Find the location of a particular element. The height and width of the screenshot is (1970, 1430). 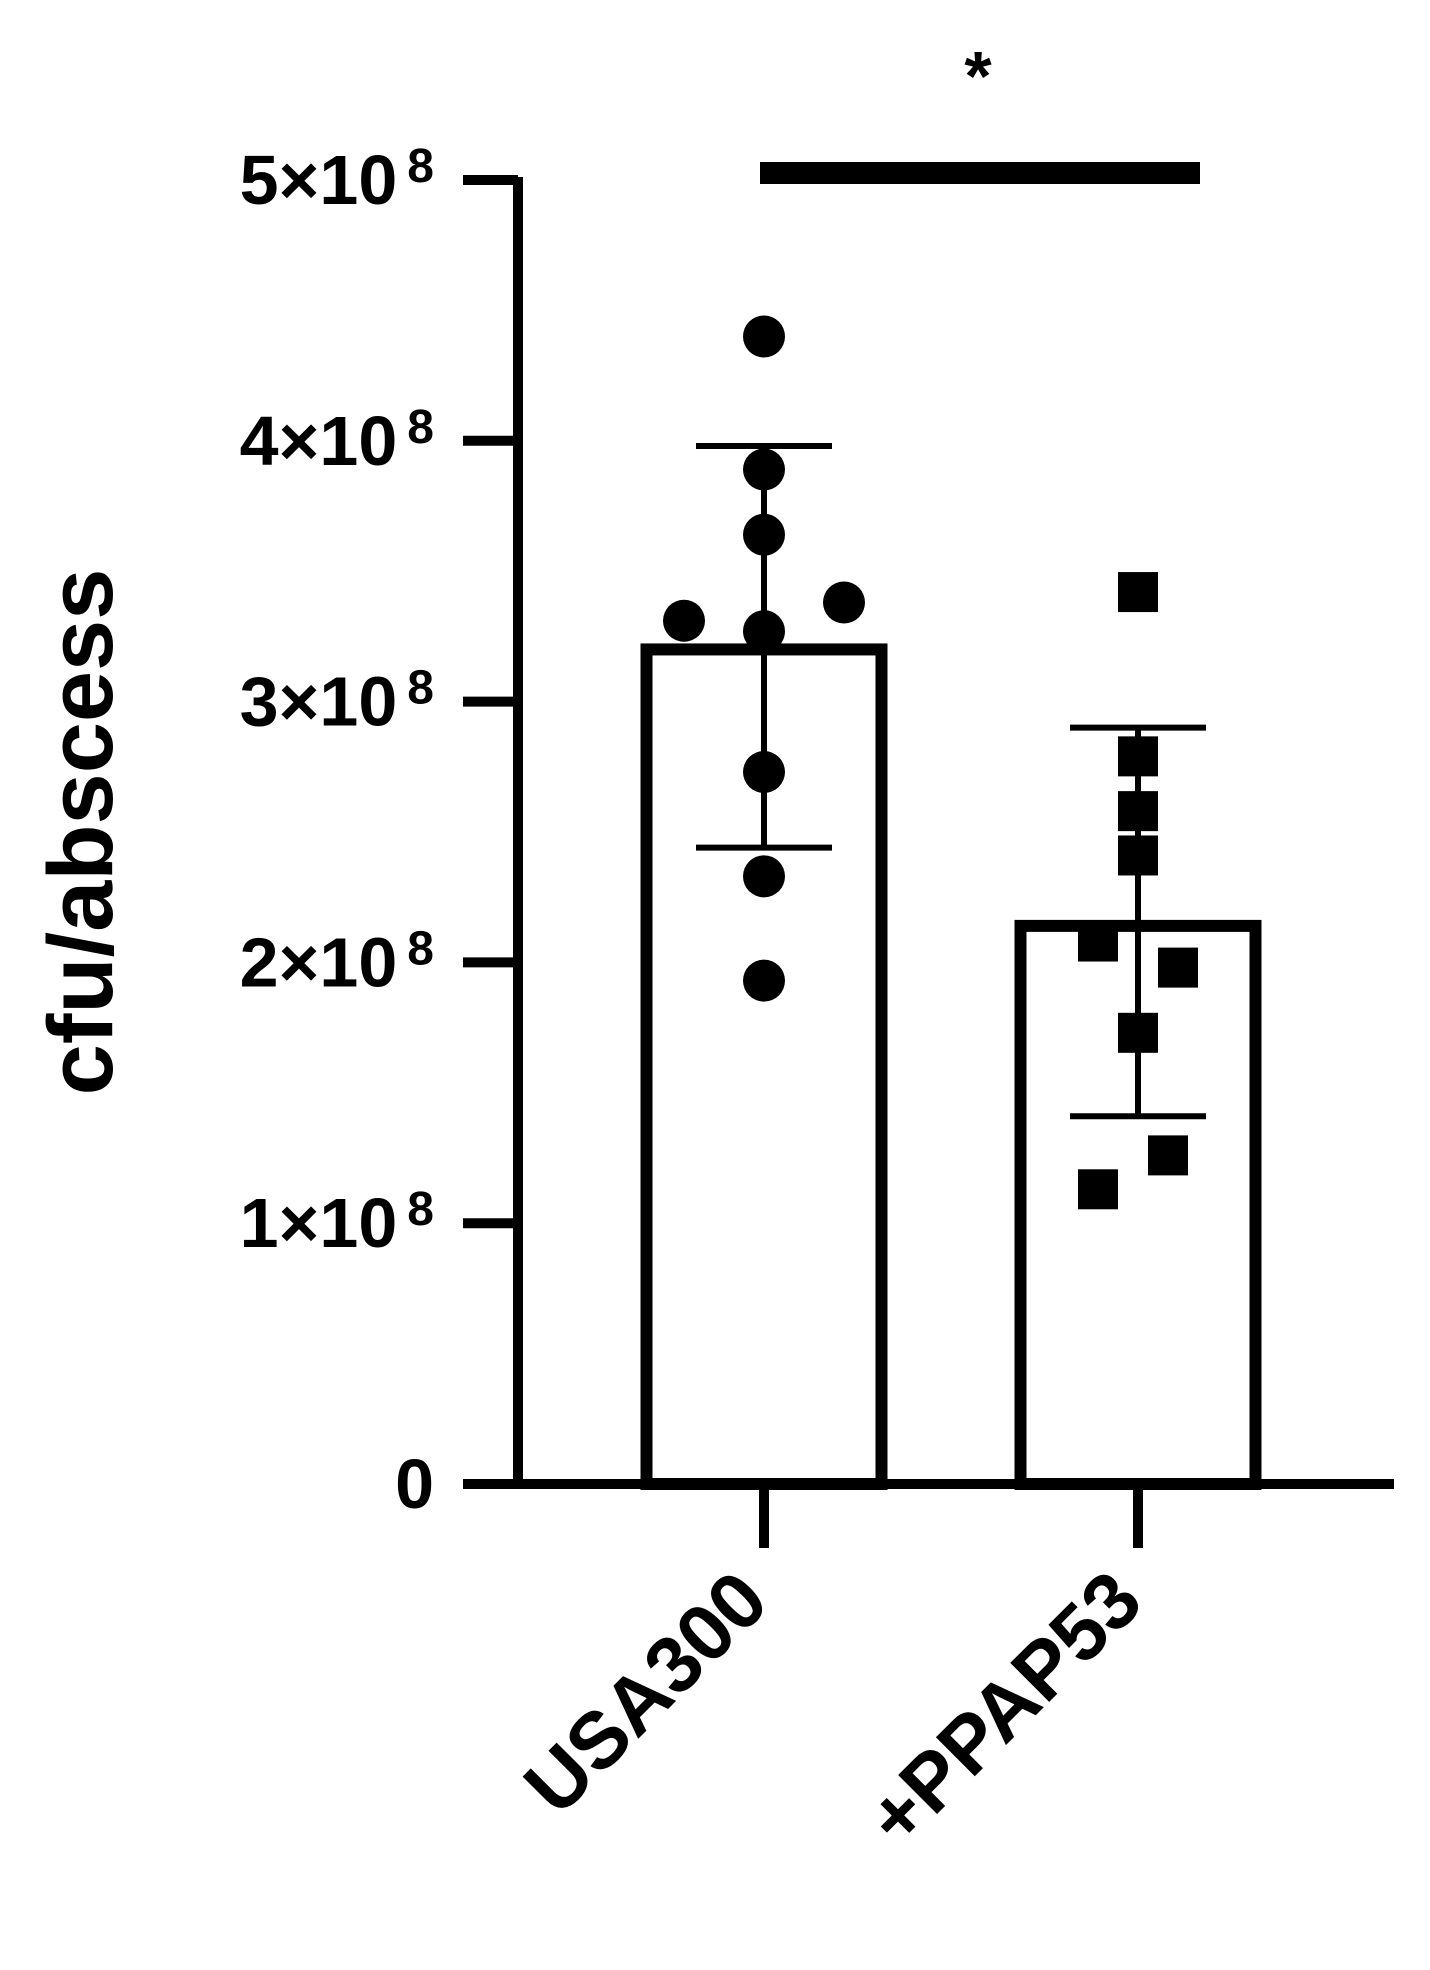

y-tick-label: 5×10 8 is located at coordinates (337, 179).